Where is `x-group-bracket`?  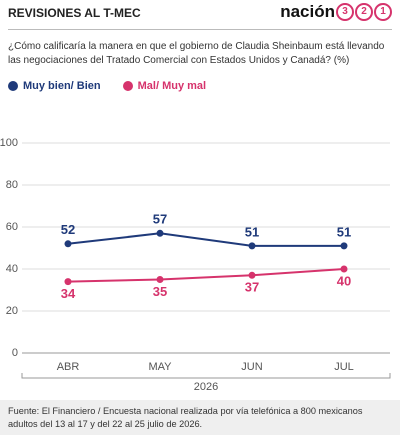 x-group-bracket is located at coordinates (206, 376).